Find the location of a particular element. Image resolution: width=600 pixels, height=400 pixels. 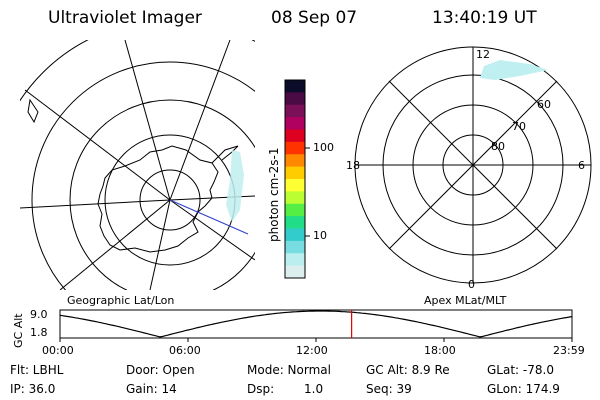

colorbar-tick-label-100: 100 is located at coordinates (323, 147).